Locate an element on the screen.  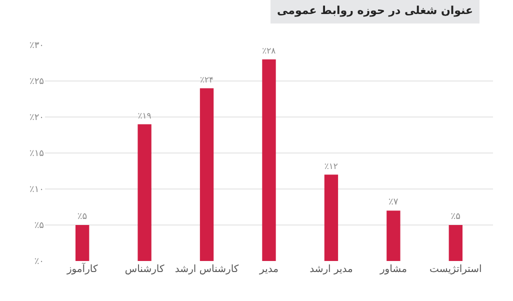
y-tick-label: ٪۱۵ is located at coordinates (36, 154).